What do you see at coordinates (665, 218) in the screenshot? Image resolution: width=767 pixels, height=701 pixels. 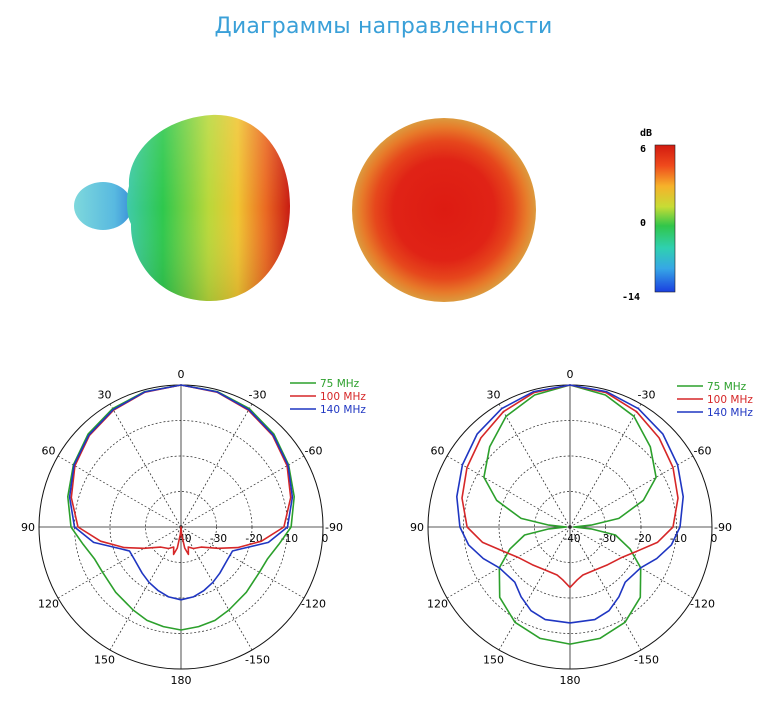 I see `colorbar-gradient` at bounding box center [665, 218].